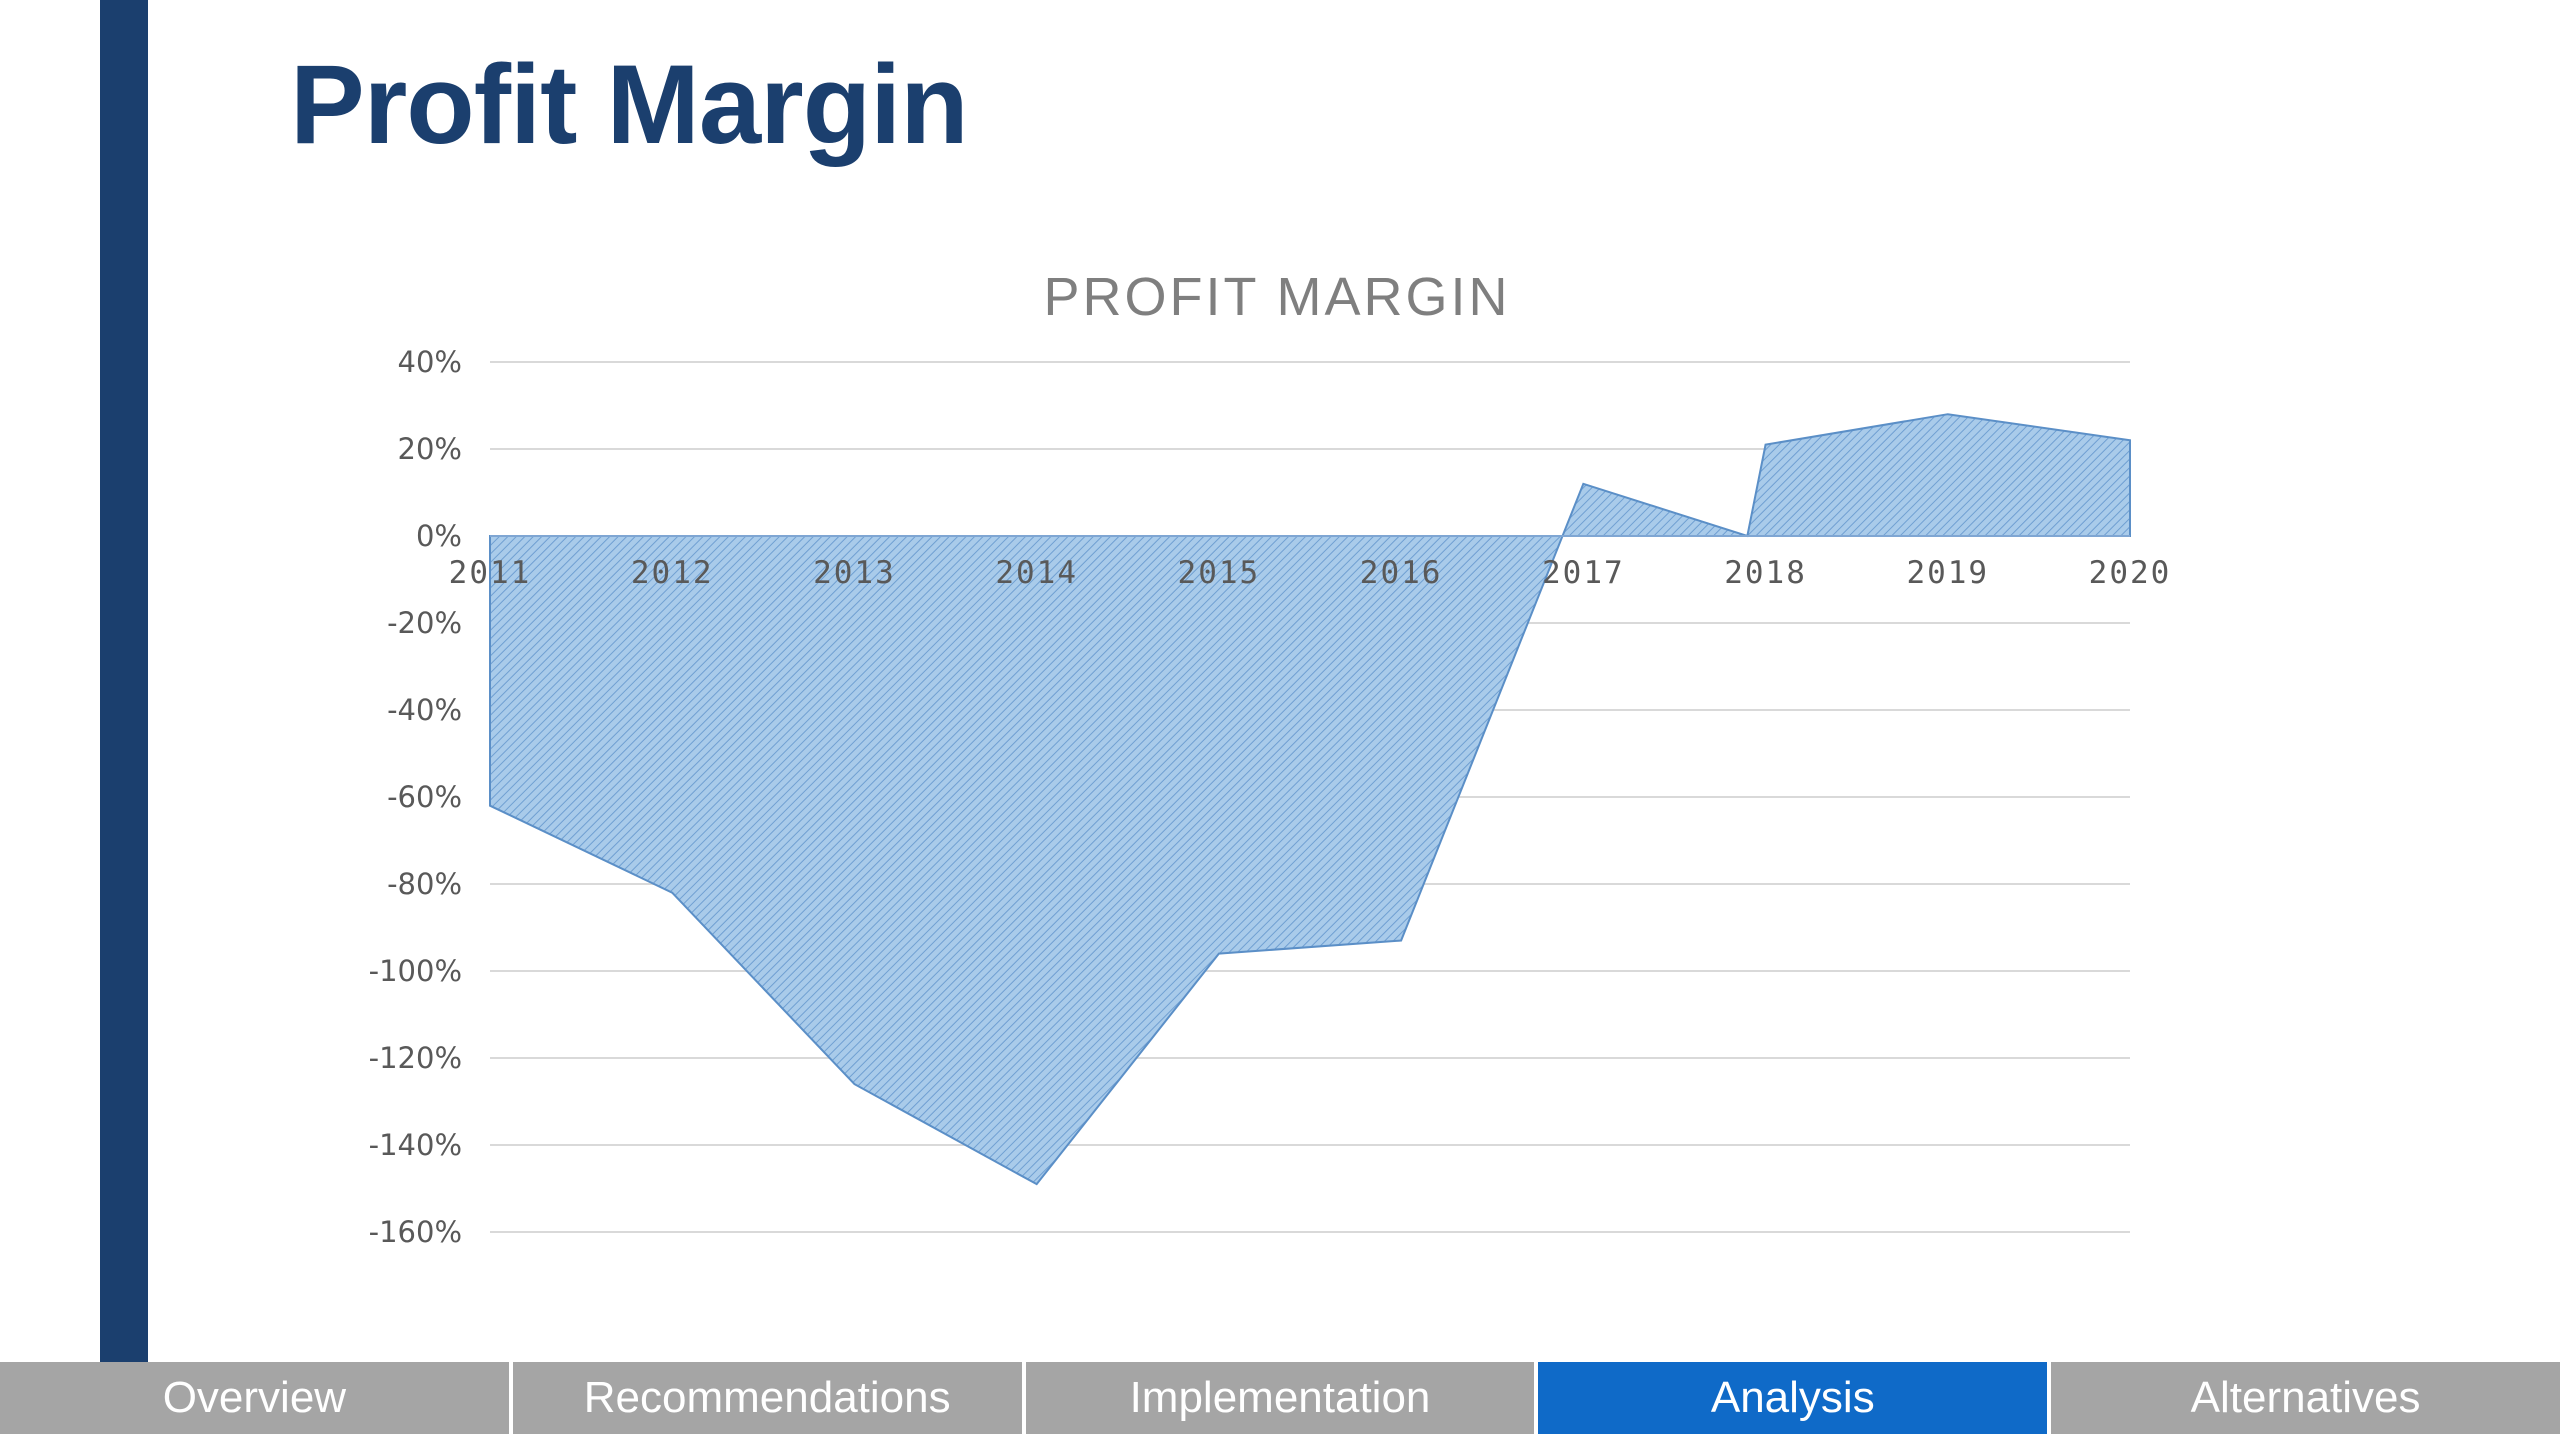 This screenshot has width=2560, height=1440. I want to click on y-tick-label: 20%, so click(430, 449).